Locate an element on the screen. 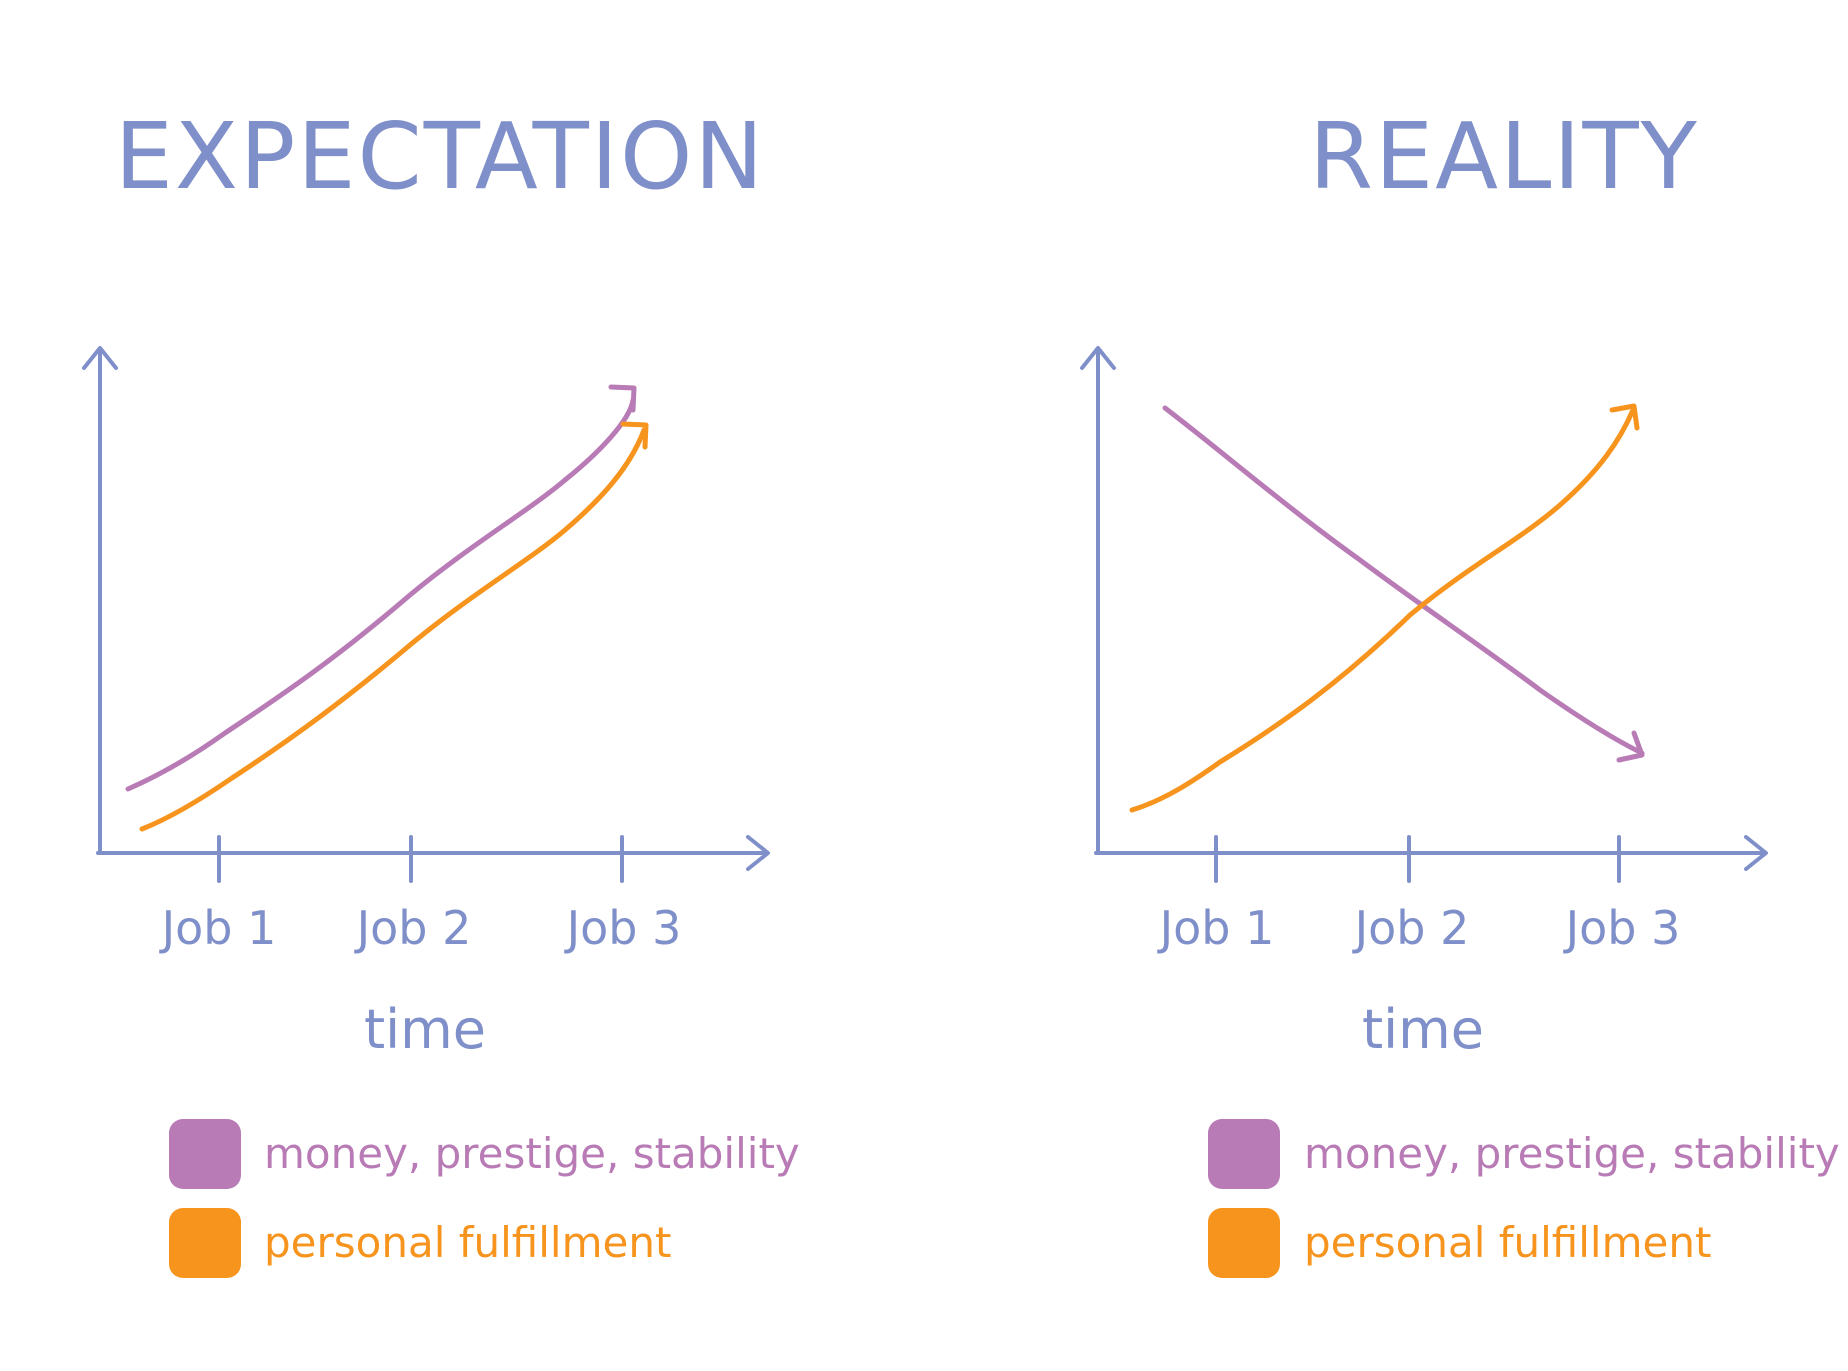  reality-x-axis-label: time is located at coordinates (1423, 1029).